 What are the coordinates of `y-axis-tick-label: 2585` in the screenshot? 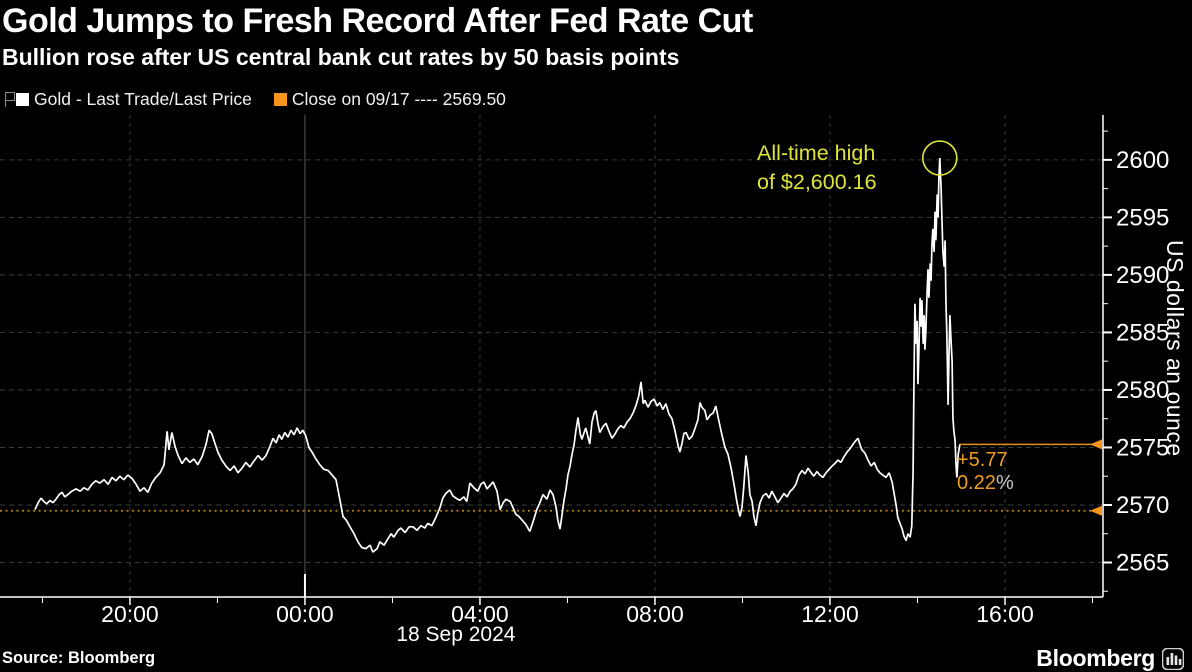 It's located at (1142, 332).